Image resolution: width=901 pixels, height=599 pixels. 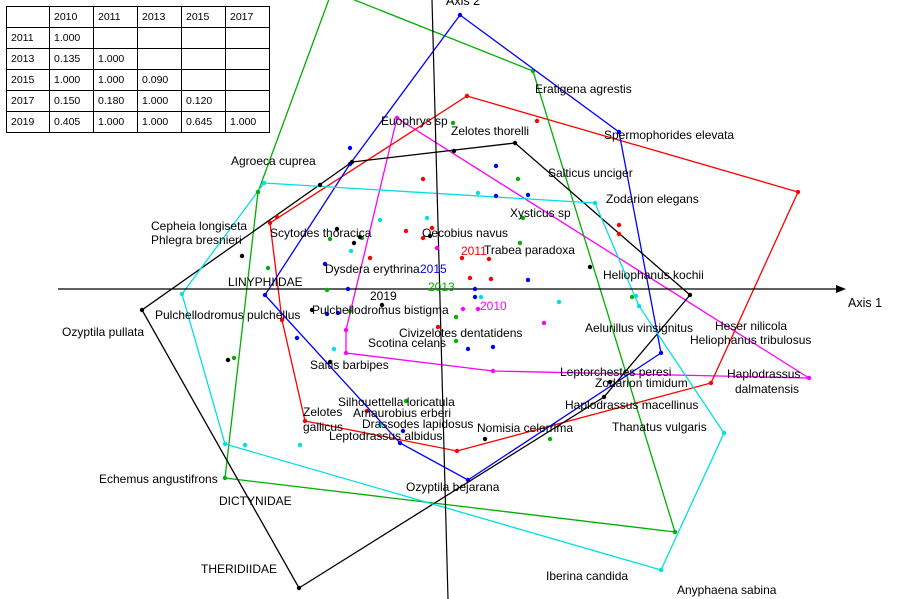 I want to click on taxon-label: Eratigena agrestis, so click(x=583, y=89).